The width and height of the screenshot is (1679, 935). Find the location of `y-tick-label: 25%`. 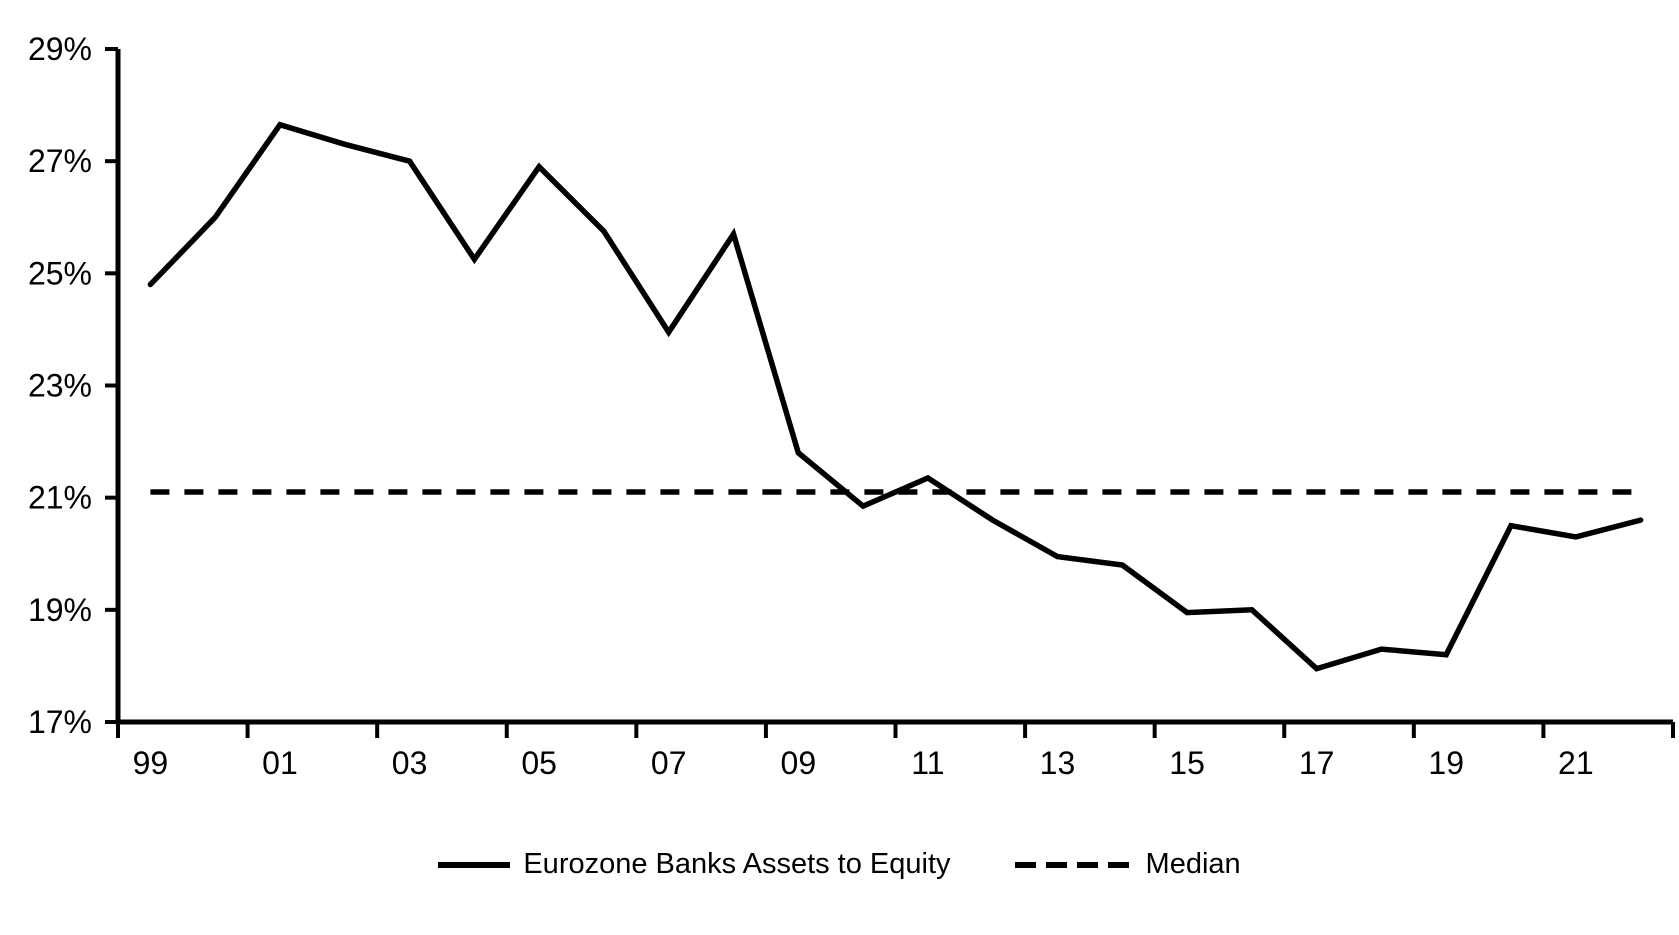

y-tick-label: 25% is located at coordinates (60, 273).